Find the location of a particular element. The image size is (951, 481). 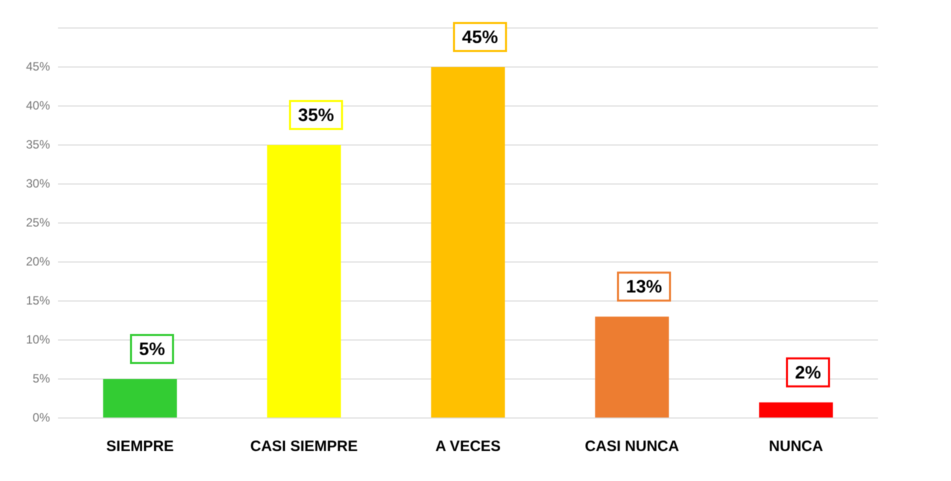

y-tick-label: 0% is located at coordinates (41, 417).